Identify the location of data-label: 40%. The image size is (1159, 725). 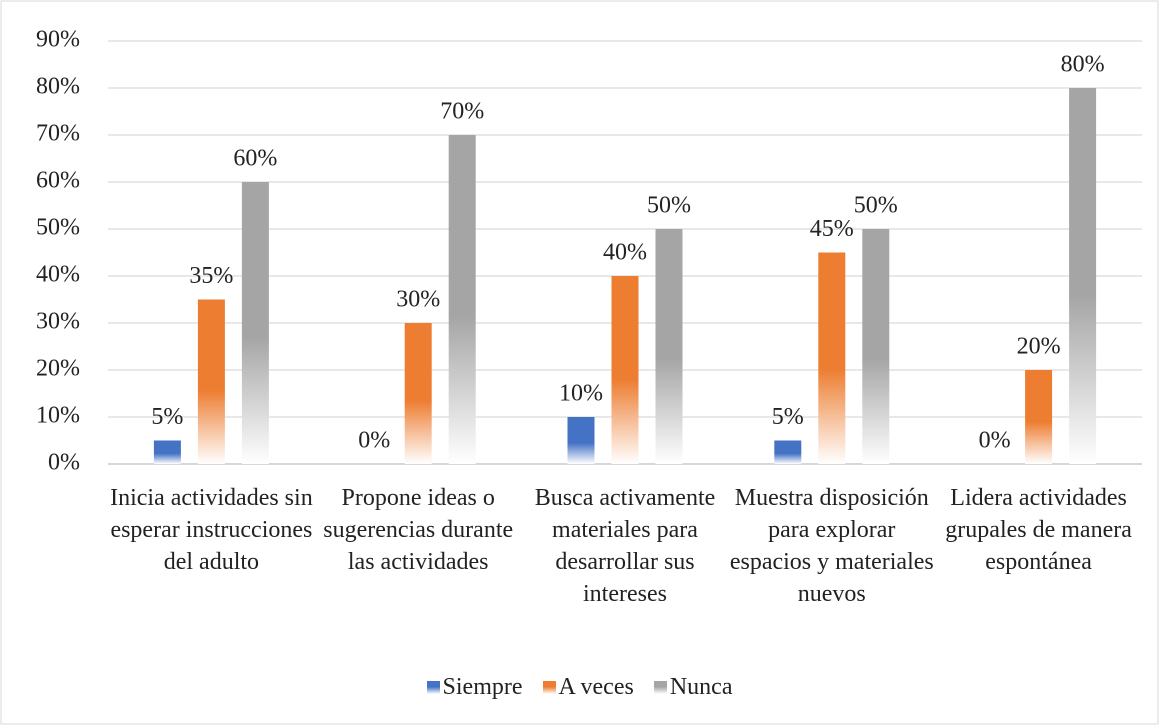
(625, 253).